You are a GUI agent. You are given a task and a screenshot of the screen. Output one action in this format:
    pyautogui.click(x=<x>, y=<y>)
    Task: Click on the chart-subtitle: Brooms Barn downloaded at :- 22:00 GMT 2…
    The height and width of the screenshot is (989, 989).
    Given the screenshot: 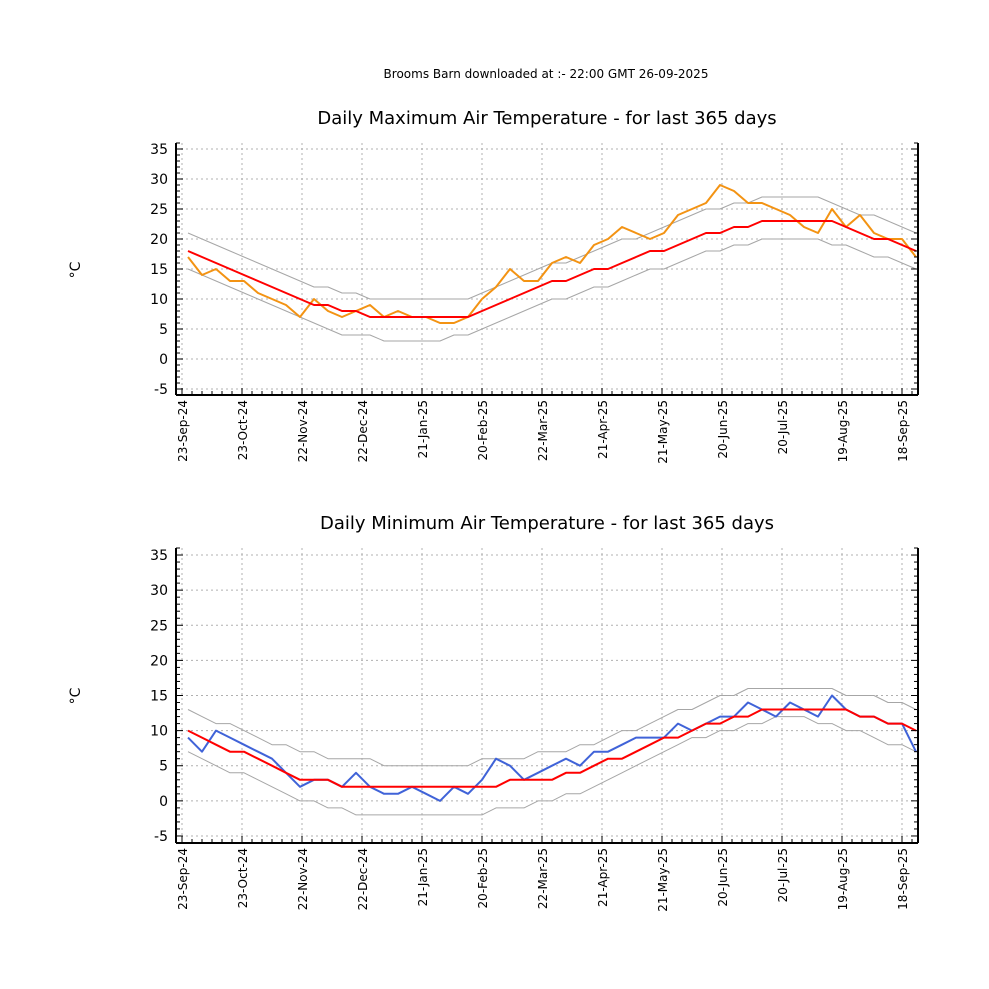 What is the action you would take?
    pyautogui.click(x=546, y=74)
    